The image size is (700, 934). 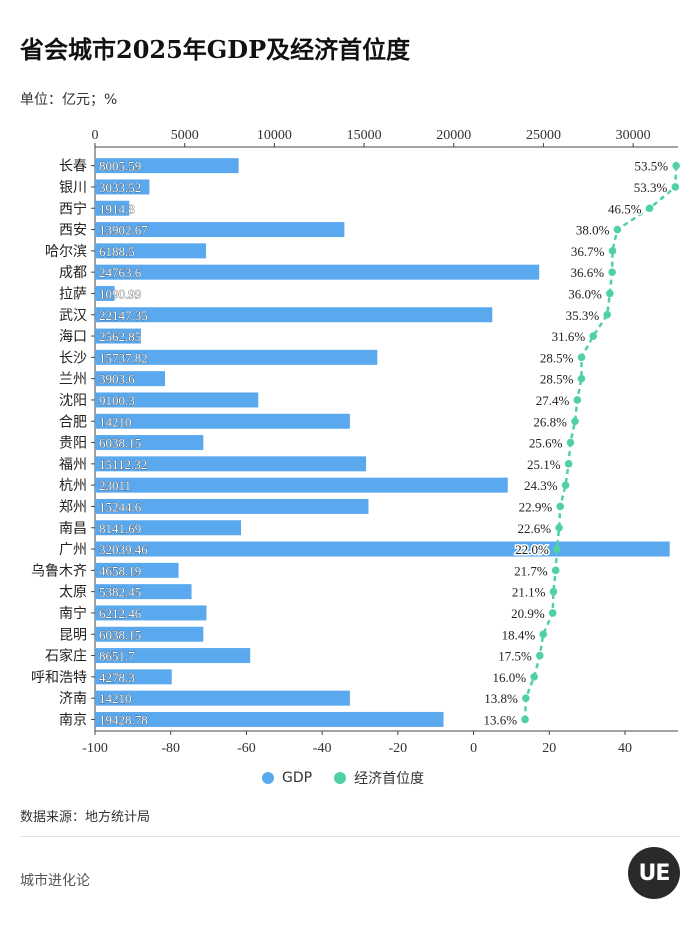 I want to click on top-tick-label: 20000, so click(x=453, y=135).